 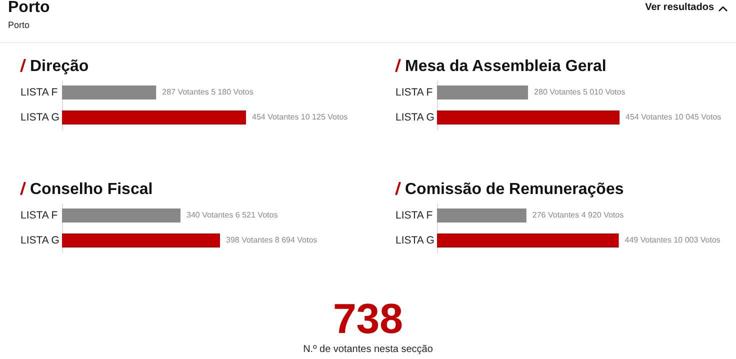 I want to click on chart-title: Conselho Fiscal, so click(x=91, y=189).